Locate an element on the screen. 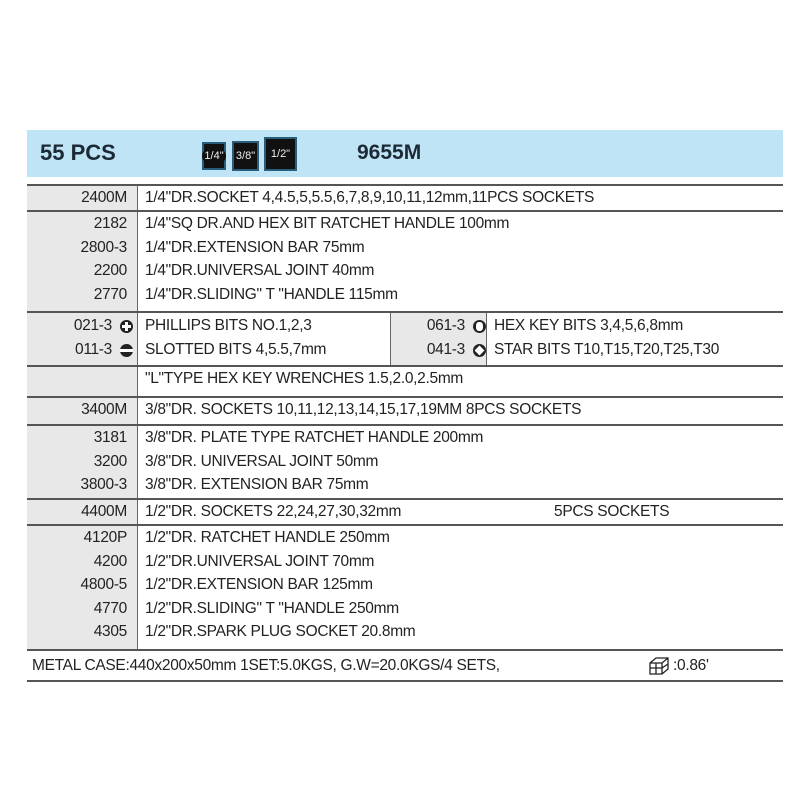  item-code: 3400M is located at coordinates (104, 409).